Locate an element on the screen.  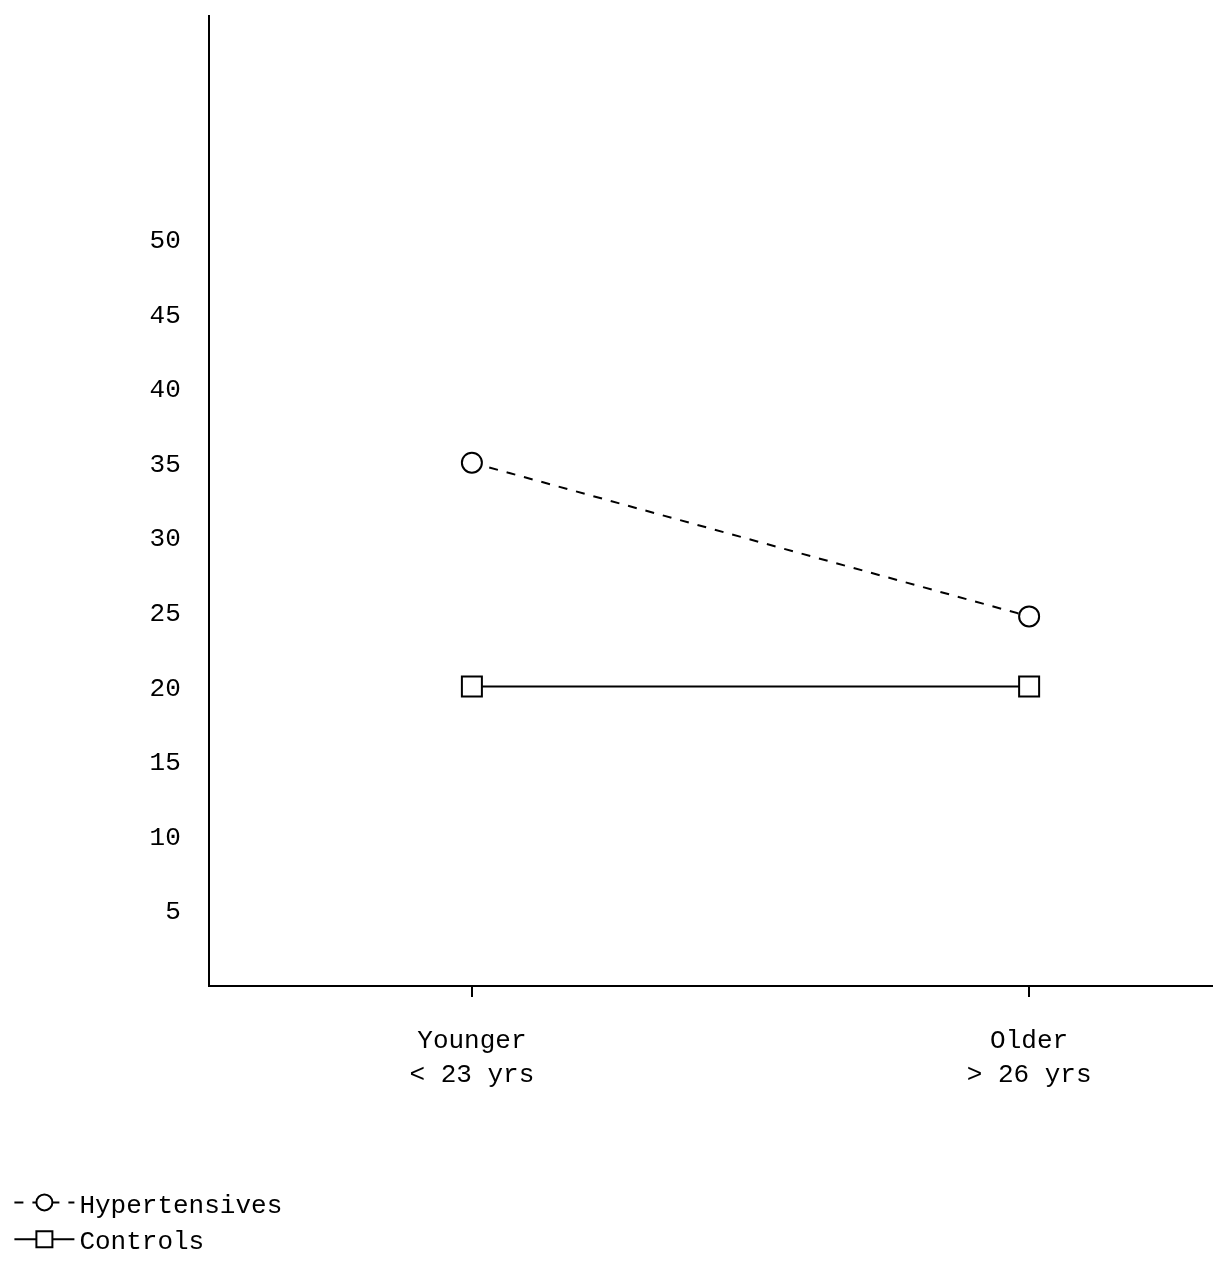
y-tick-label: 35 is located at coordinates (165, 464).